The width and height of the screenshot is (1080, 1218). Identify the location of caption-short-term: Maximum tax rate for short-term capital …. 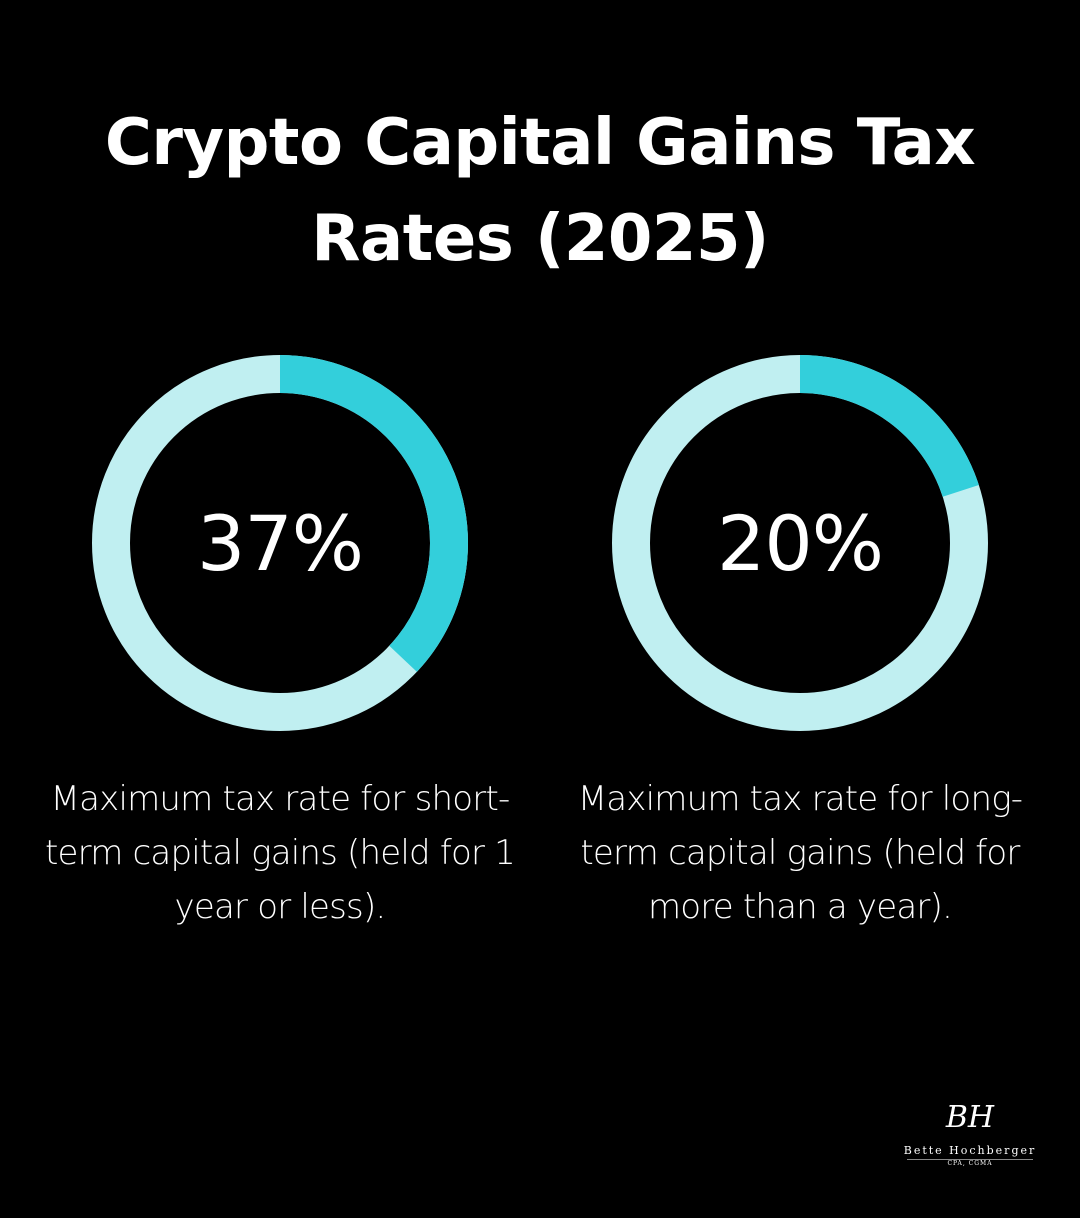
(280, 853).